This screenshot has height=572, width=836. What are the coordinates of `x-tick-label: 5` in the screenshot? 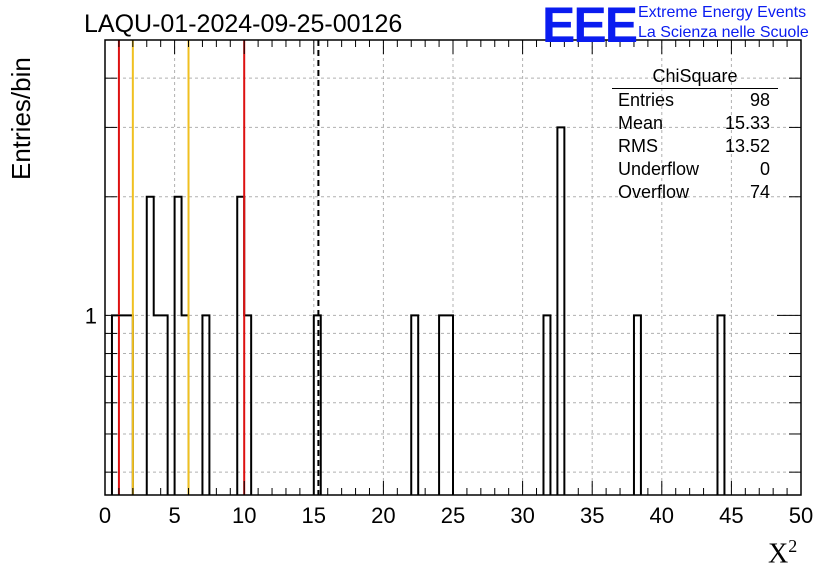 It's located at (174, 515).